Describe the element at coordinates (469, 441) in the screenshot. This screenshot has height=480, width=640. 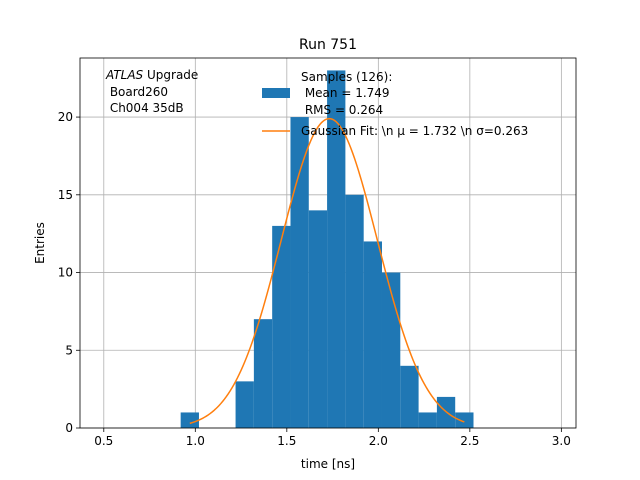
I see `x-tick-label-4: 2.5` at that location.